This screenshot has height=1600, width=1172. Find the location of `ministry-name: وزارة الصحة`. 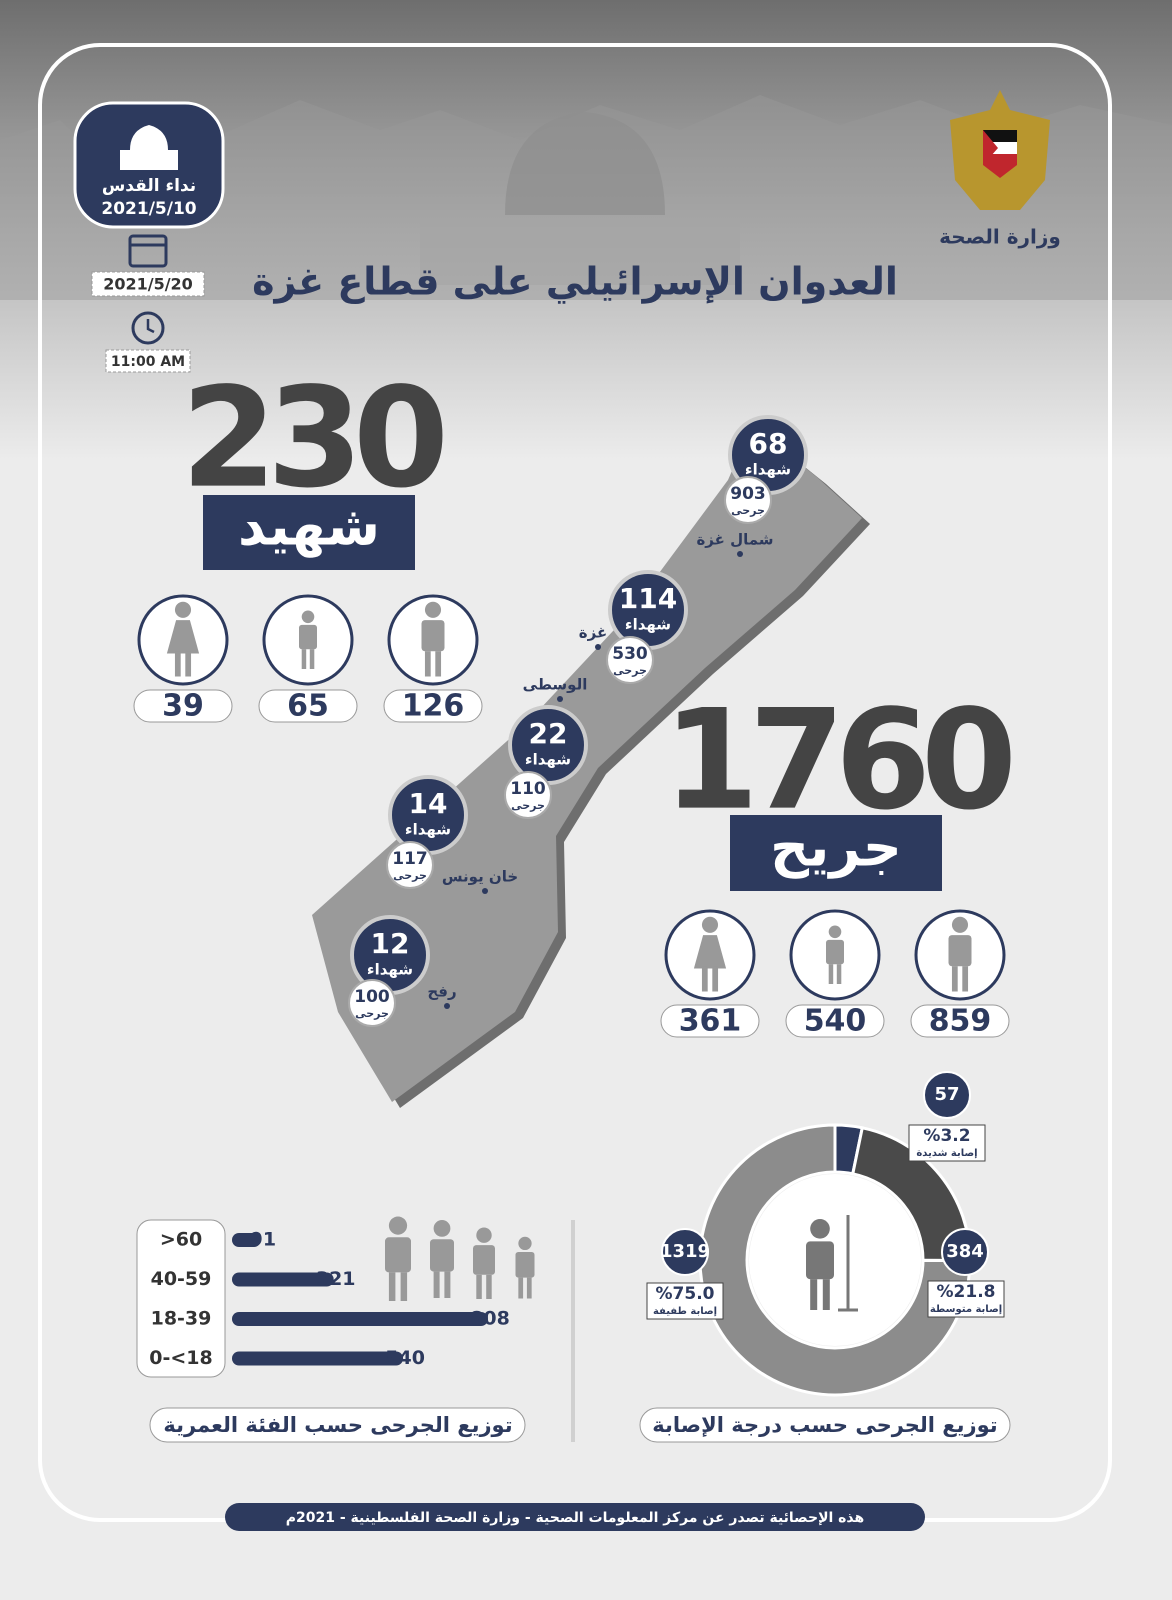

ministry-name: وزارة الصحة is located at coordinates (1000, 237).